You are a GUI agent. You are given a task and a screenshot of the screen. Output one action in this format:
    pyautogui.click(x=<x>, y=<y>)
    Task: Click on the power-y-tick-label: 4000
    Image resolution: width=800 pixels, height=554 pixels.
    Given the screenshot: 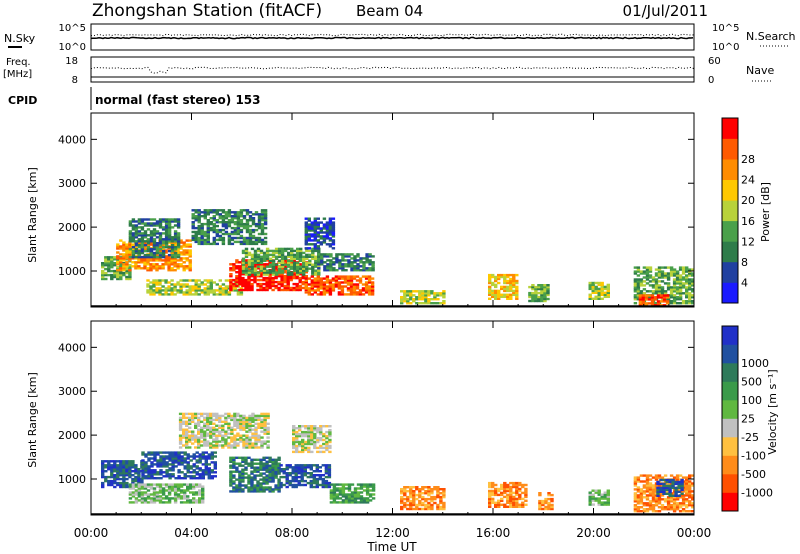 What is the action you would take?
    pyautogui.click(x=72, y=139)
    